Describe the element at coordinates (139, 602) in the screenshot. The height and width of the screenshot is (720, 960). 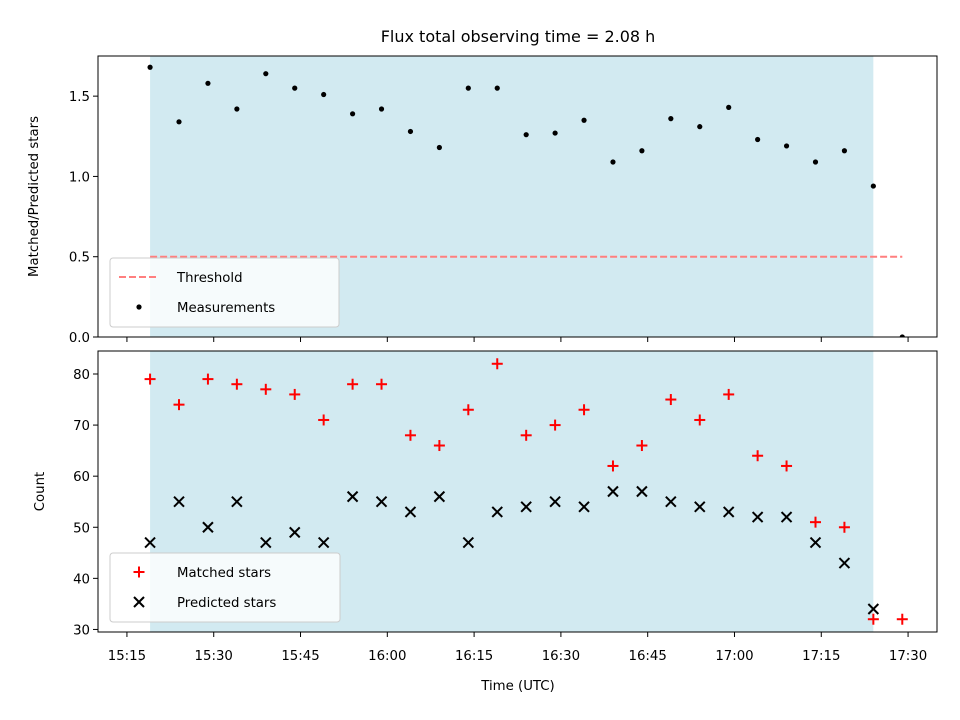
I see `legend-predicted-swatch` at that location.